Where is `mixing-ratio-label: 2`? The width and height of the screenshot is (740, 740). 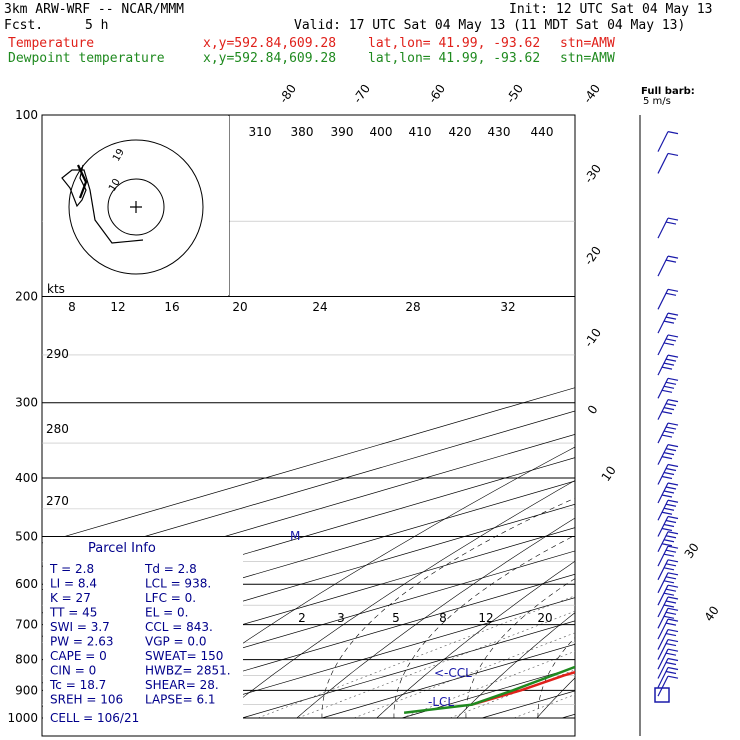
mixing-ratio-label: 2 is located at coordinates (302, 618).